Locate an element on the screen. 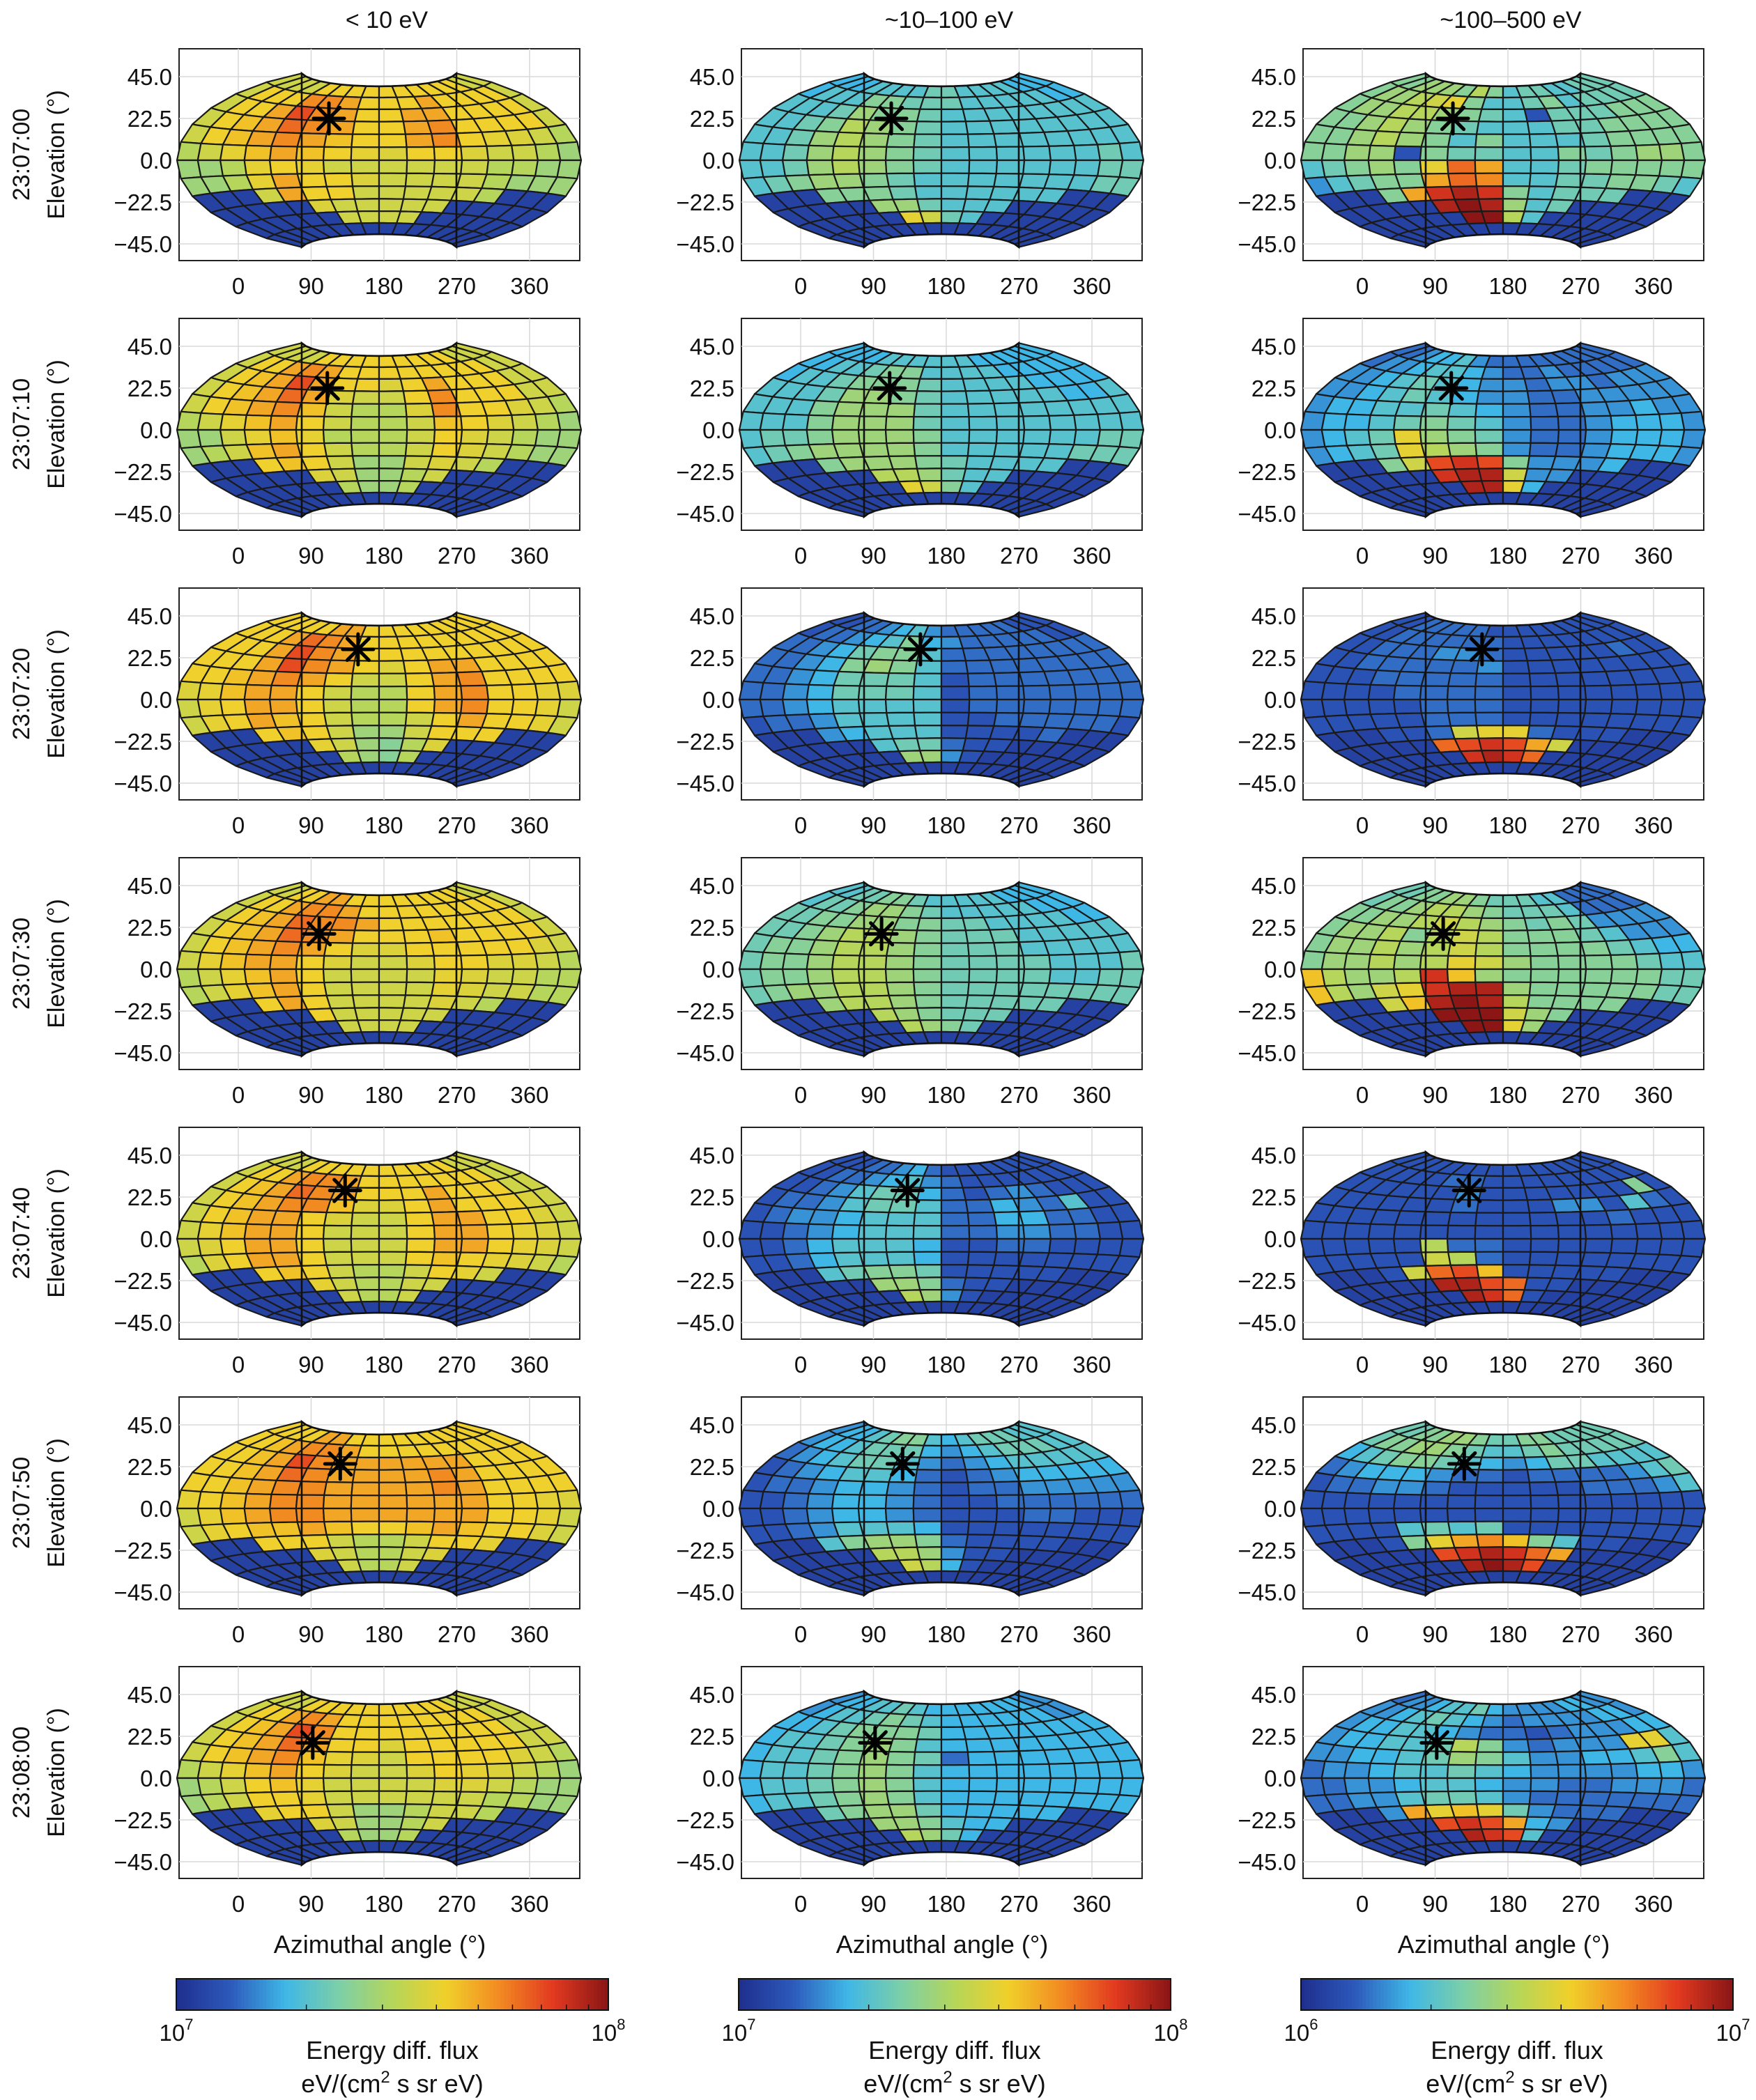 This screenshot has height=2100, width=1756. panel-1-1: 45.022.50.0−22.5−45.00 90 180 270 360 is located at coordinates (348, 173).